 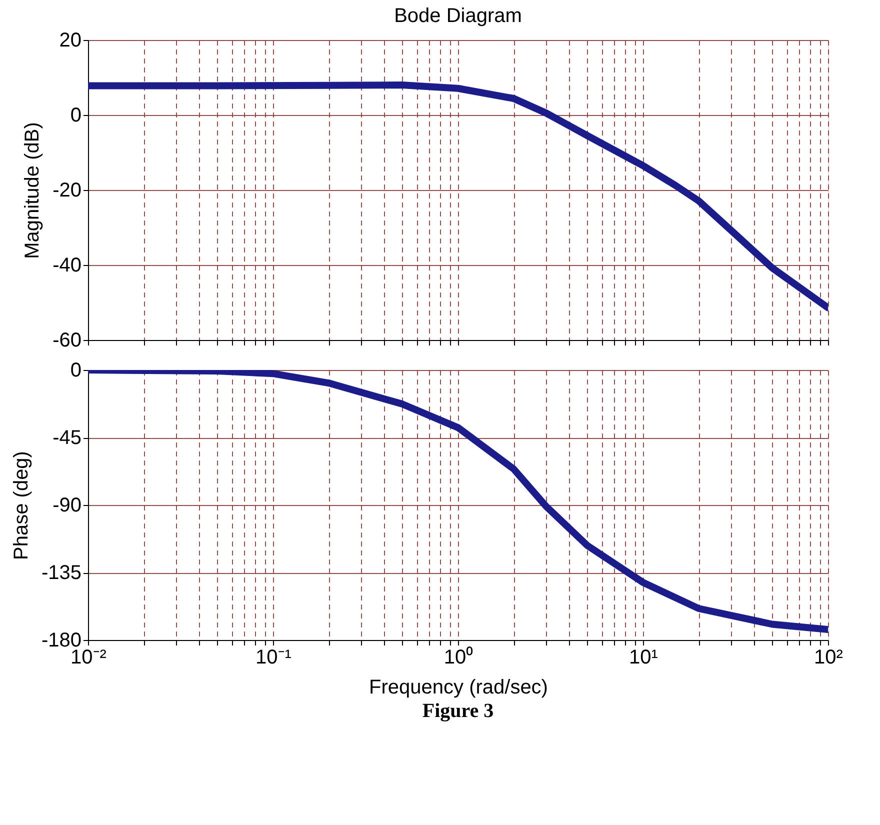 What do you see at coordinates (67, 505) in the screenshot?
I see `y-tick-label: -90` at bounding box center [67, 505].